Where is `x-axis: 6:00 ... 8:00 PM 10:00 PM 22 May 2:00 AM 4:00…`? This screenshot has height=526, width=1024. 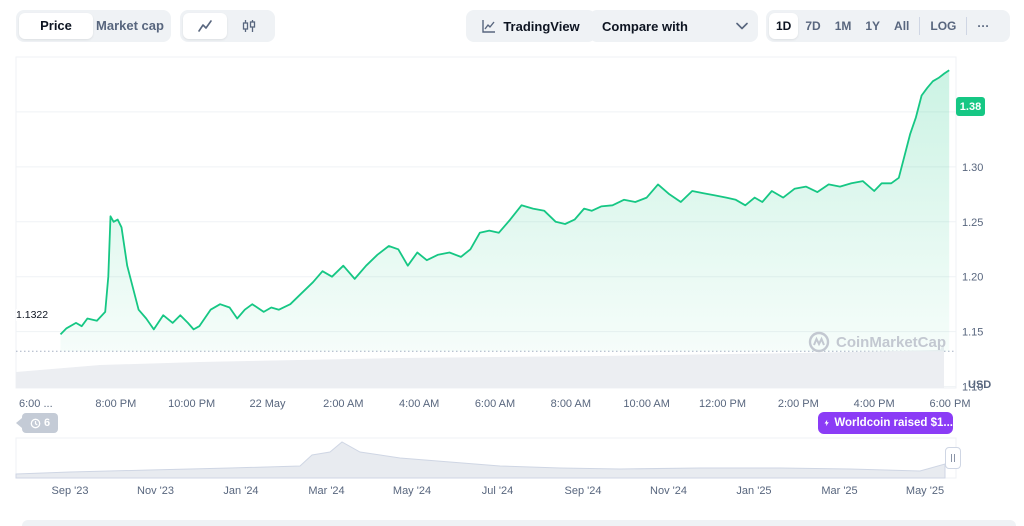
x-axis: 6:00 ... 8:00 PM 10:00 PM 22 May 2:00 AM 4:00… is located at coordinates (494, 404).